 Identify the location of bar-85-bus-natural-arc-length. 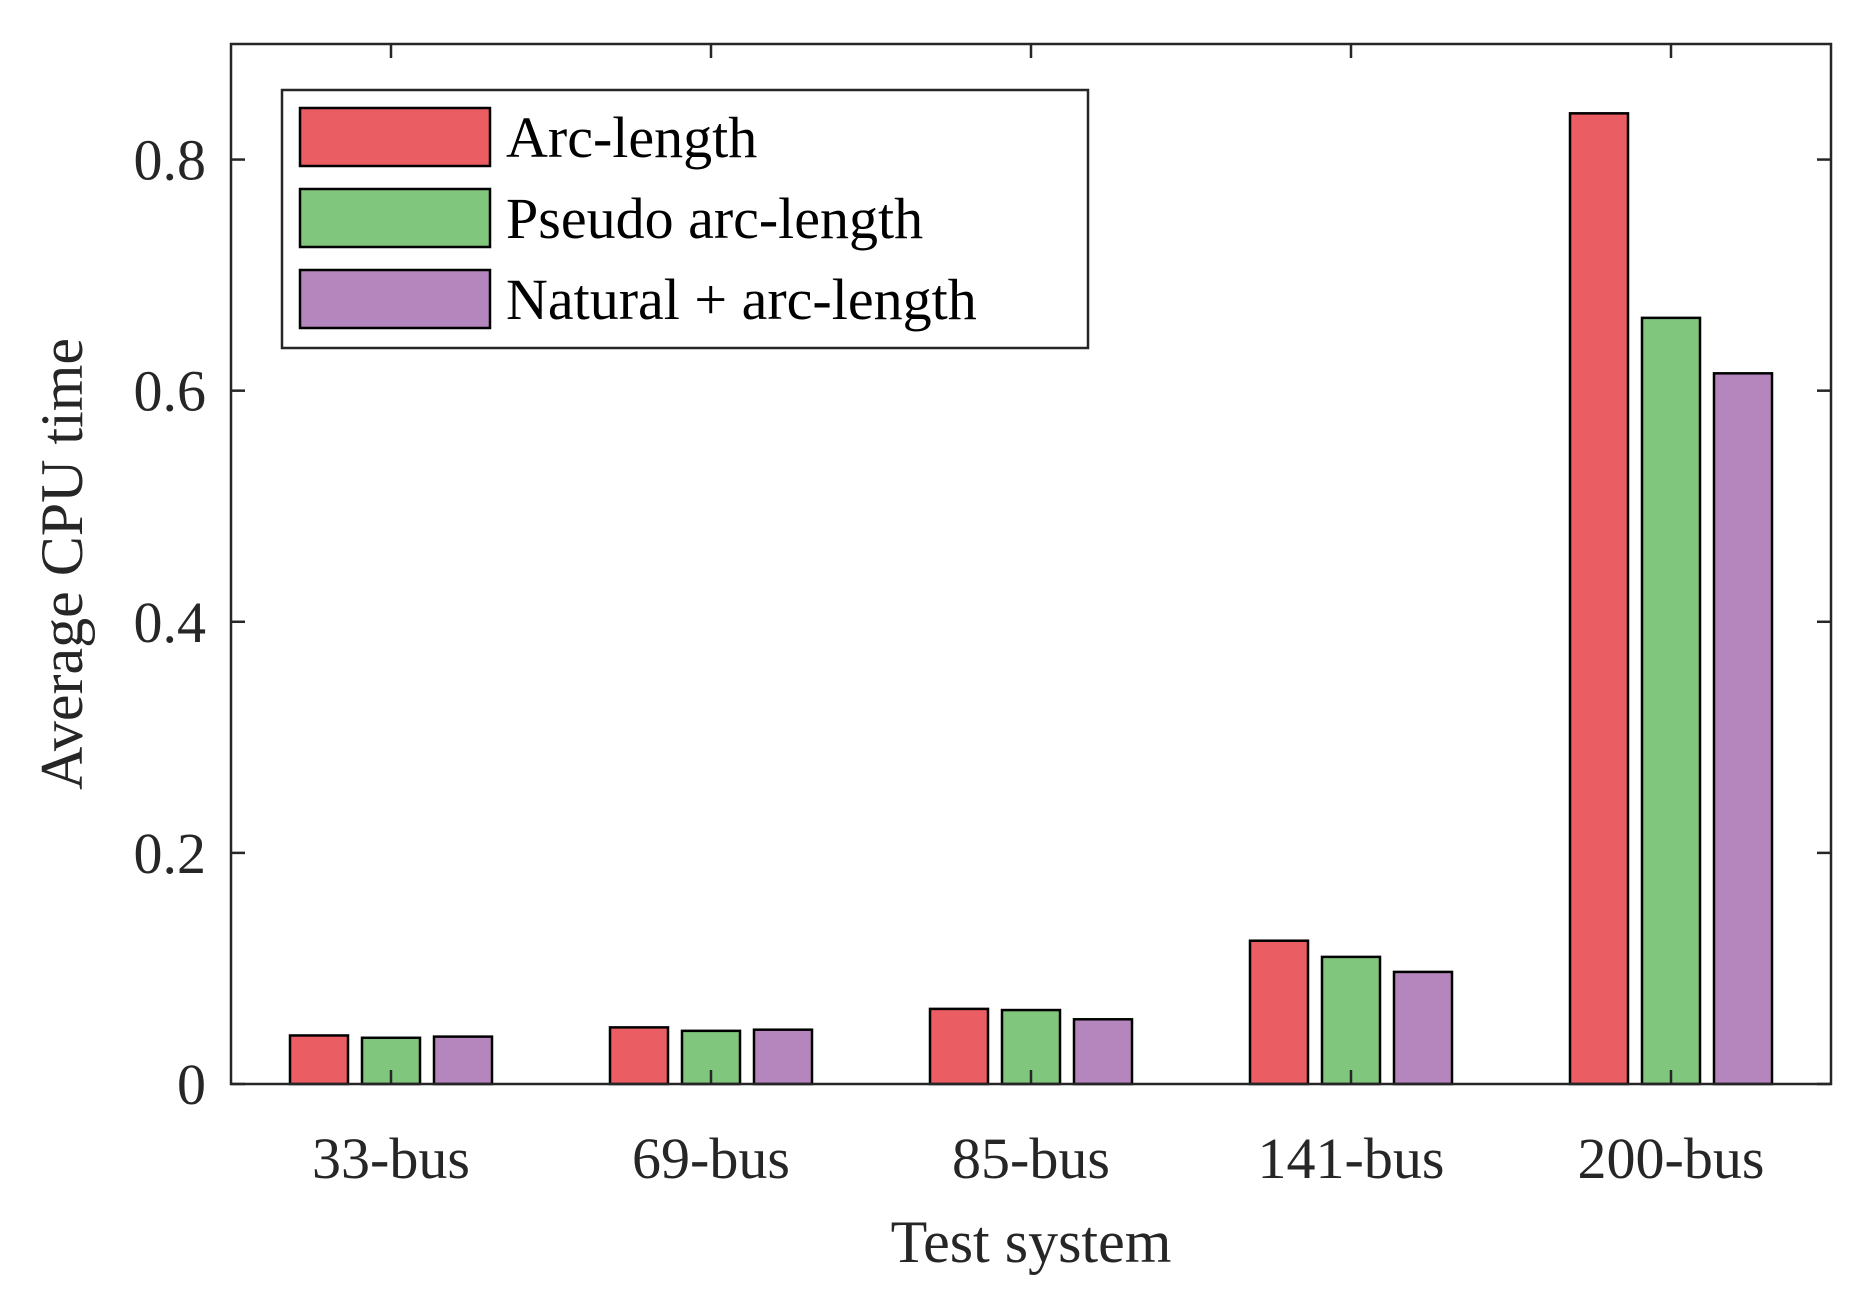
(1103, 1052).